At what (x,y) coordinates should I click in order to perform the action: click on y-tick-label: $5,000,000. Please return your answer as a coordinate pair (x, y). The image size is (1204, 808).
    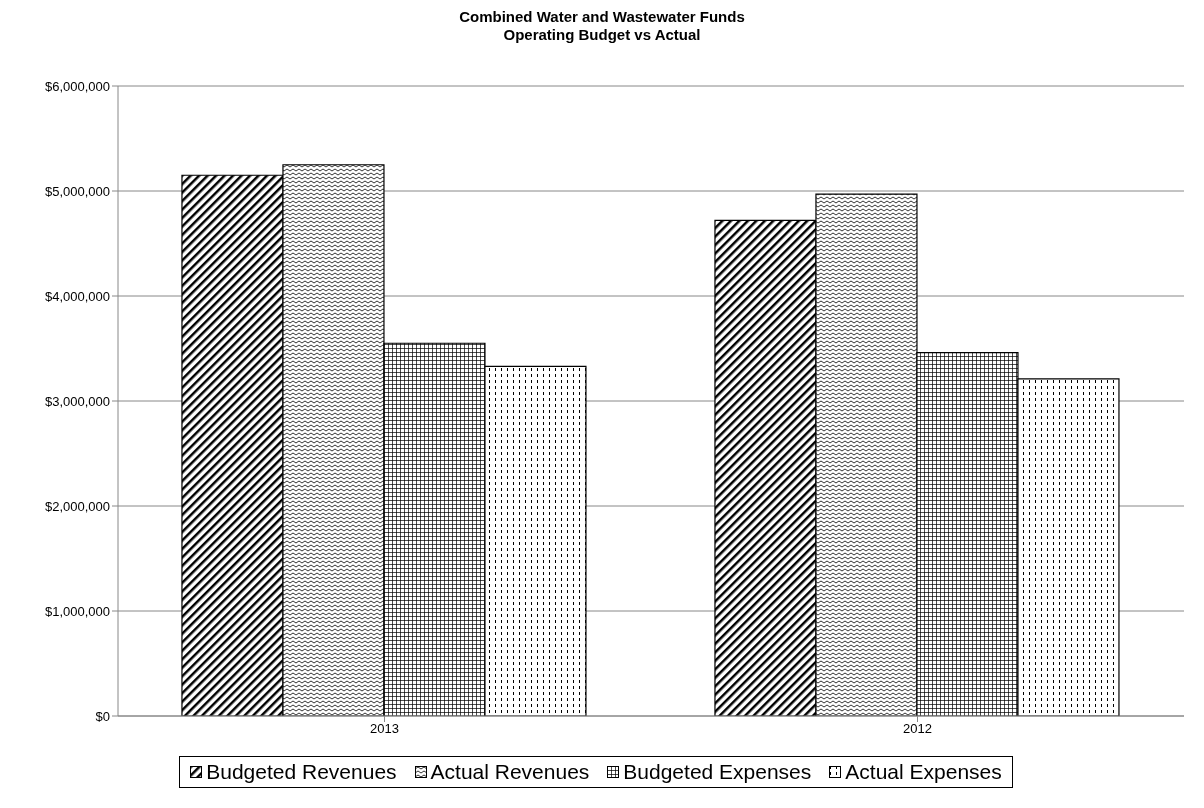
    Looking at the image, I should click on (77, 191).